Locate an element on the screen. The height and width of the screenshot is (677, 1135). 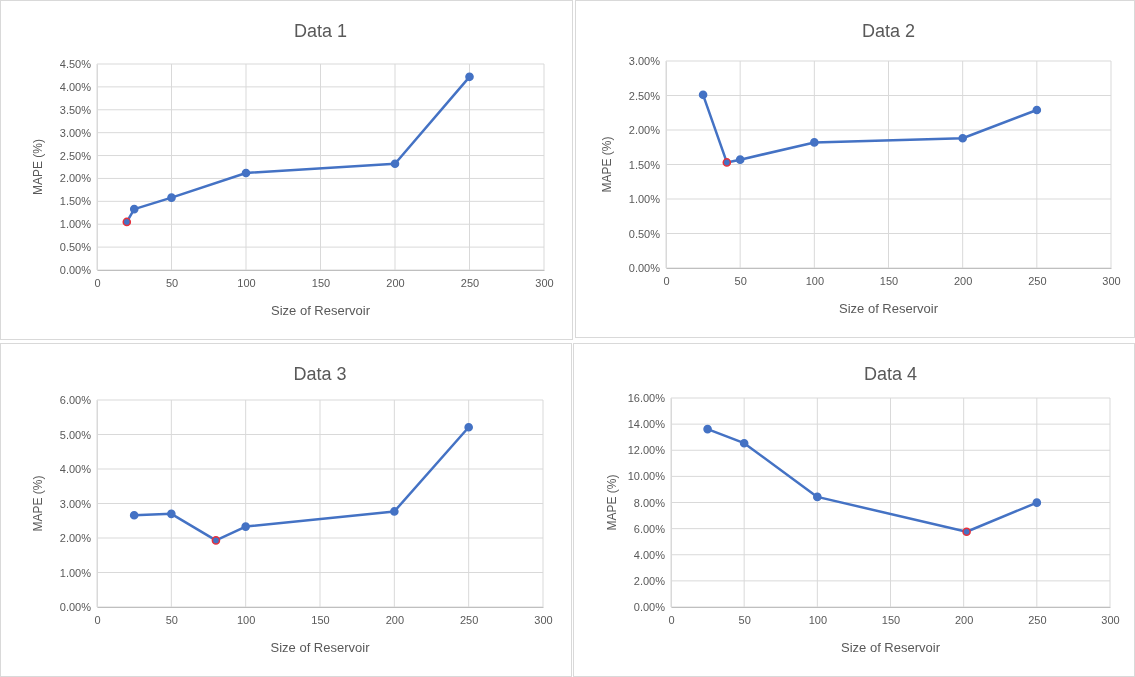
y-tick-label: 10.00% is located at coordinates (646, 476).